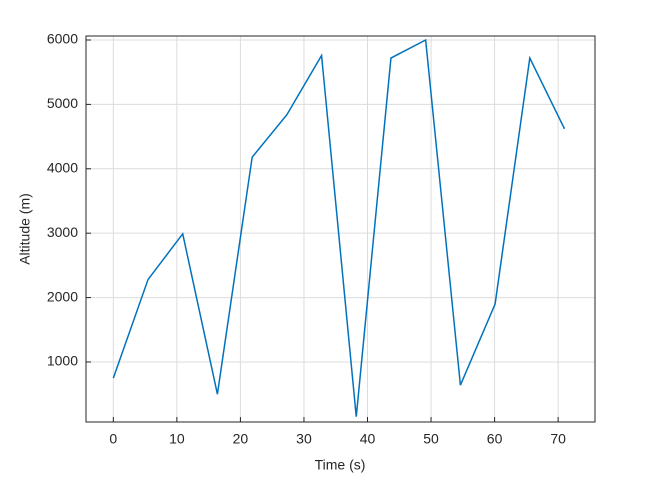 The height and width of the screenshot is (477, 659). Describe the element at coordinates (368, 439) in the screenshot. I see `x-tick-label: 40` at that location.